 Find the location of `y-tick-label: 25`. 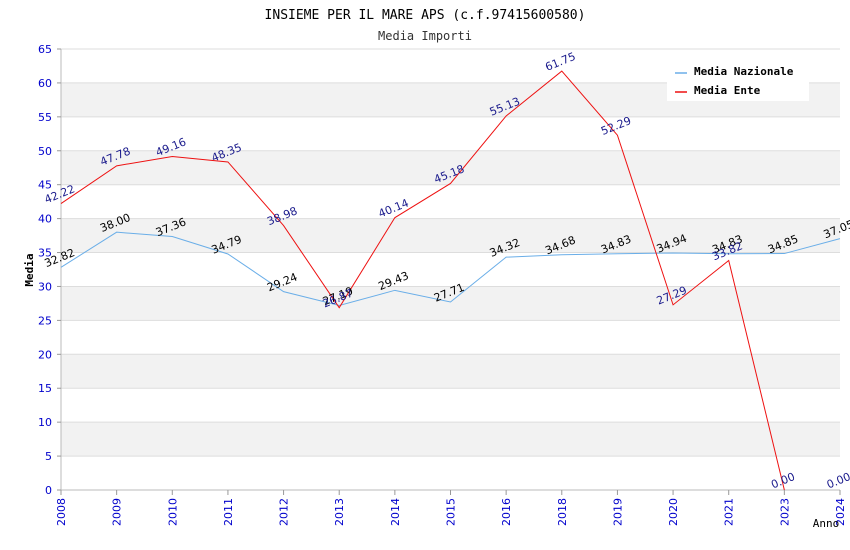

y-tick-label: 25 is located at coordinates (45, 320).